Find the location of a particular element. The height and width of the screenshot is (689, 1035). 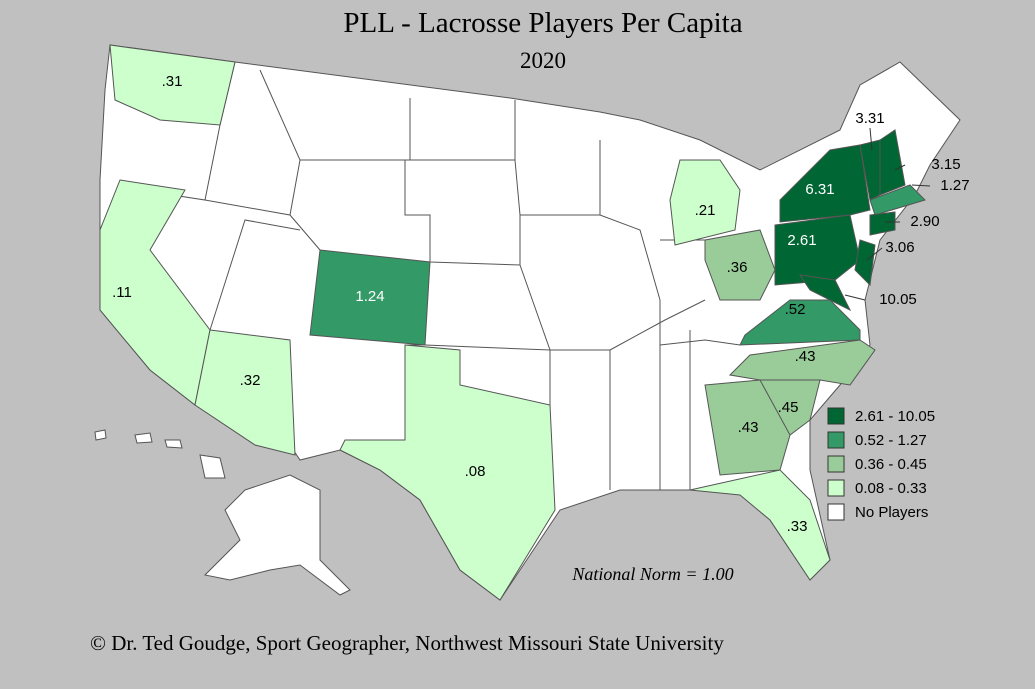

state-label: 1.27 is located at coordinates (954, 185).